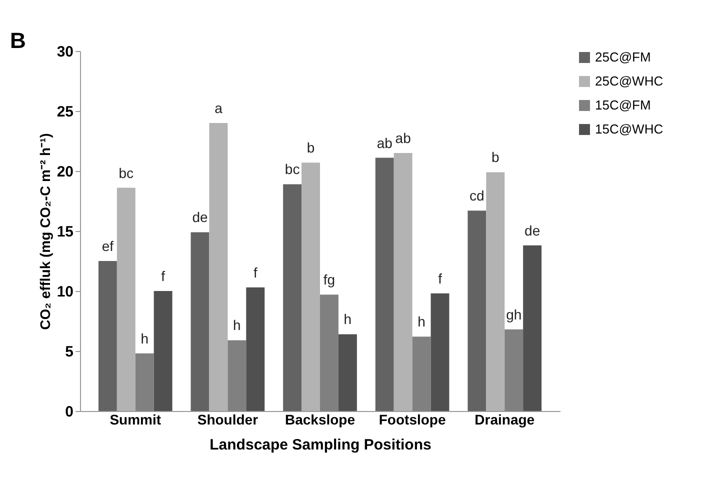 The width and height of the screenshot is (714, 485). Describe the element at coordinates (623, 105) in the screenshot. I see `legend-label: 15C@FM` at that location.